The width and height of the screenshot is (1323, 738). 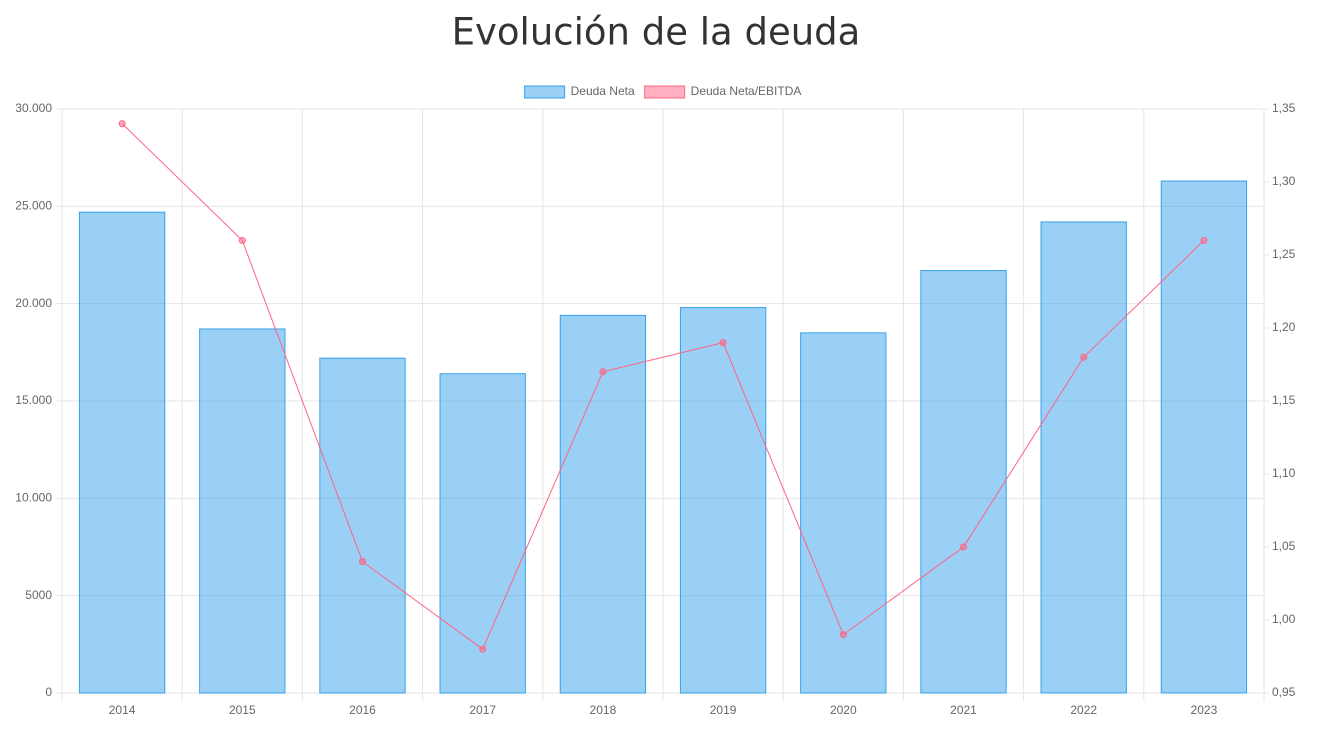 I want to click on y2-tick-label: 1,10, so click(x=1284, y=473).